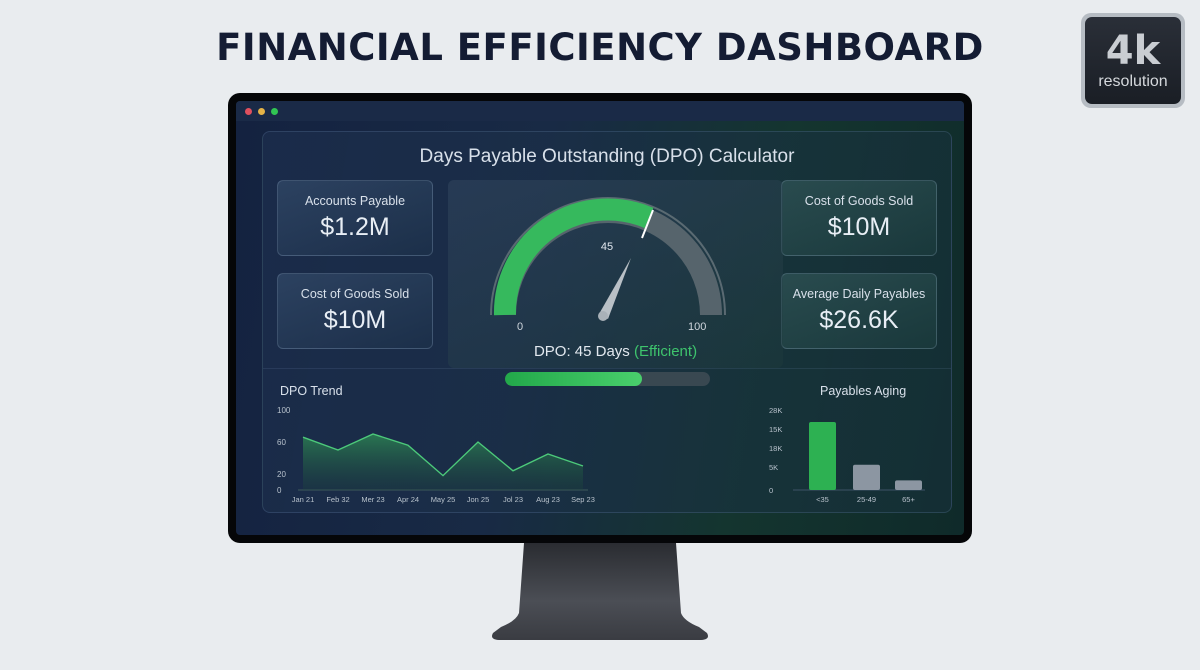 The height and width of the screenshot is (670, 1200). Describe the element at coordinates (859, 320) in the screenshot. I see `kpi-value: $26.6K` at that location.